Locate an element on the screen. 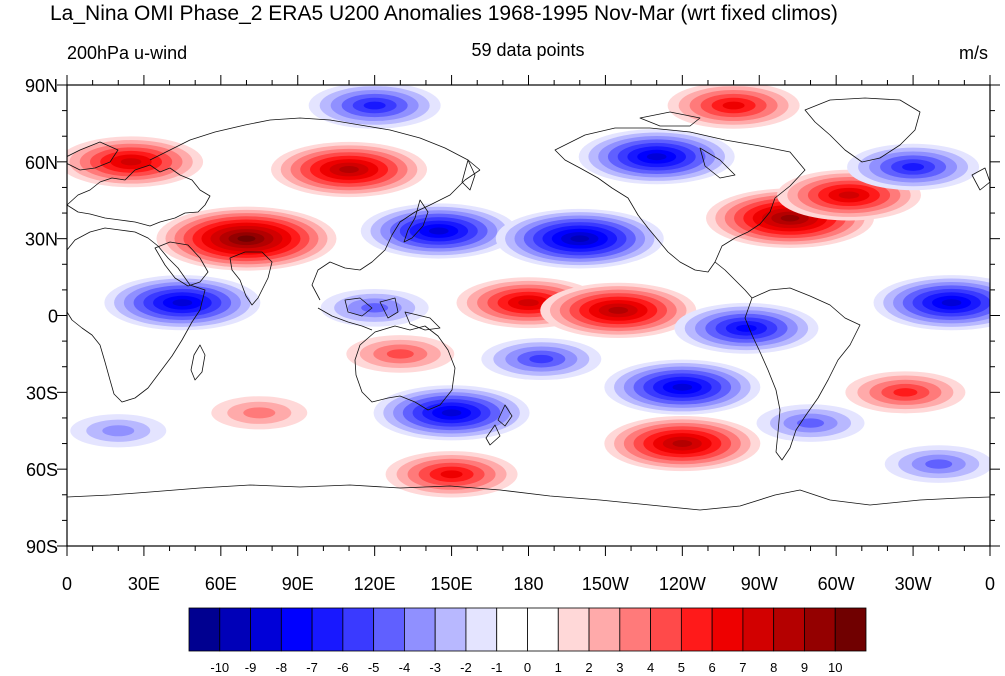 This screenshot has width=1005, height=676. colorbar-label: 0 is located at coordinates (527, 667).